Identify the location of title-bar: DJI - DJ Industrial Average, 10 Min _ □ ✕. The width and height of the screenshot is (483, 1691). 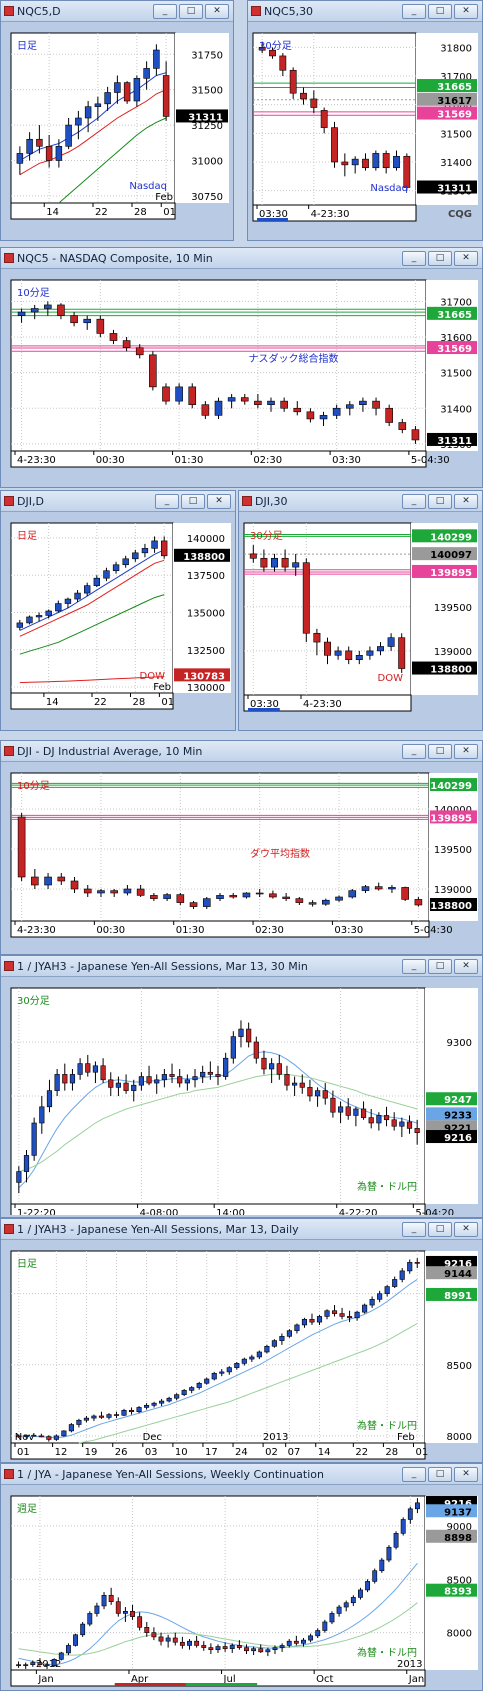
(241, 751).